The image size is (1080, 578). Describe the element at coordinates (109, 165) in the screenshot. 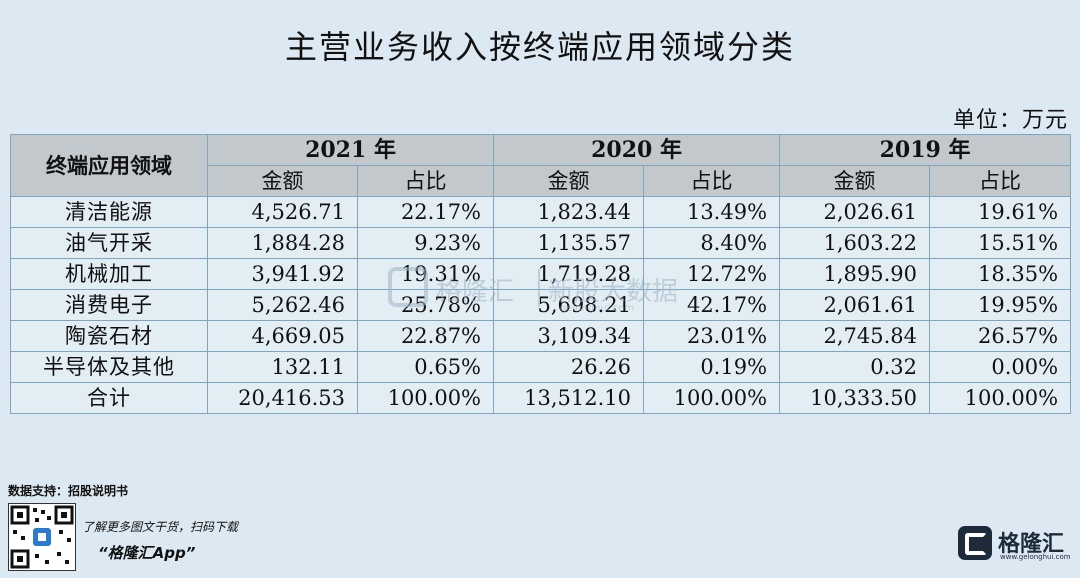

I see `row-header: 终端应用领域` at that location.